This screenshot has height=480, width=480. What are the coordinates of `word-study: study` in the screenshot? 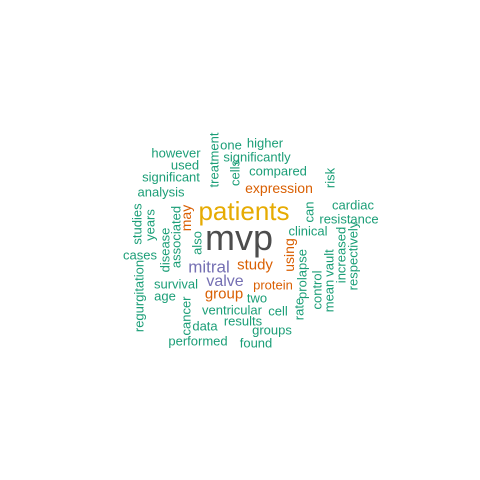 It's located at (255, 265).